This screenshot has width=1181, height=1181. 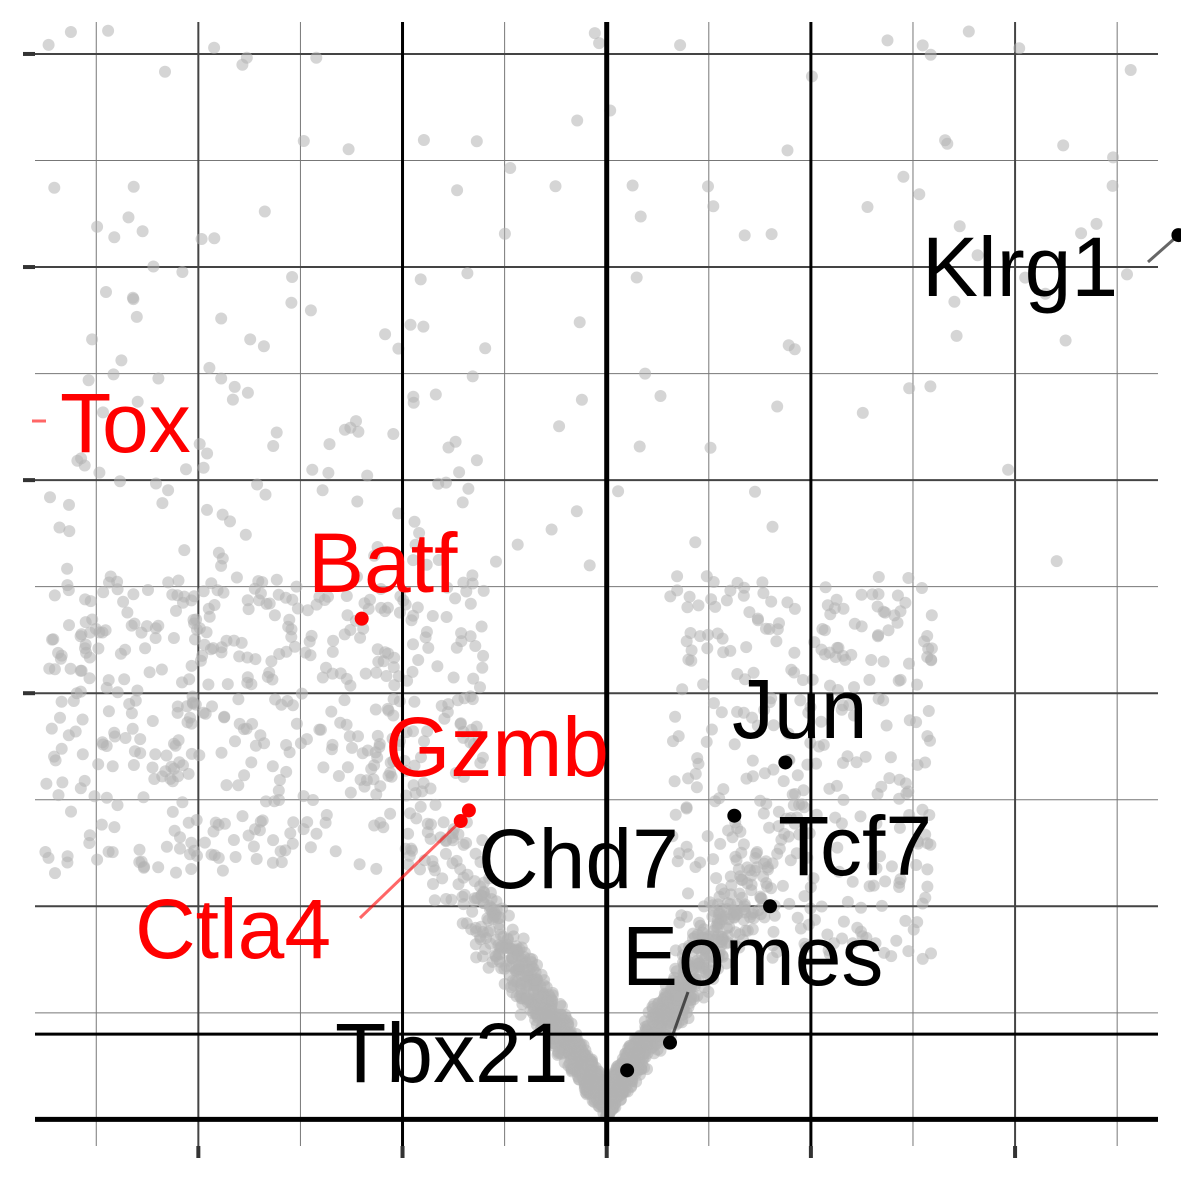 I want to click on point-klrg1, so click(x=1176, y=235).